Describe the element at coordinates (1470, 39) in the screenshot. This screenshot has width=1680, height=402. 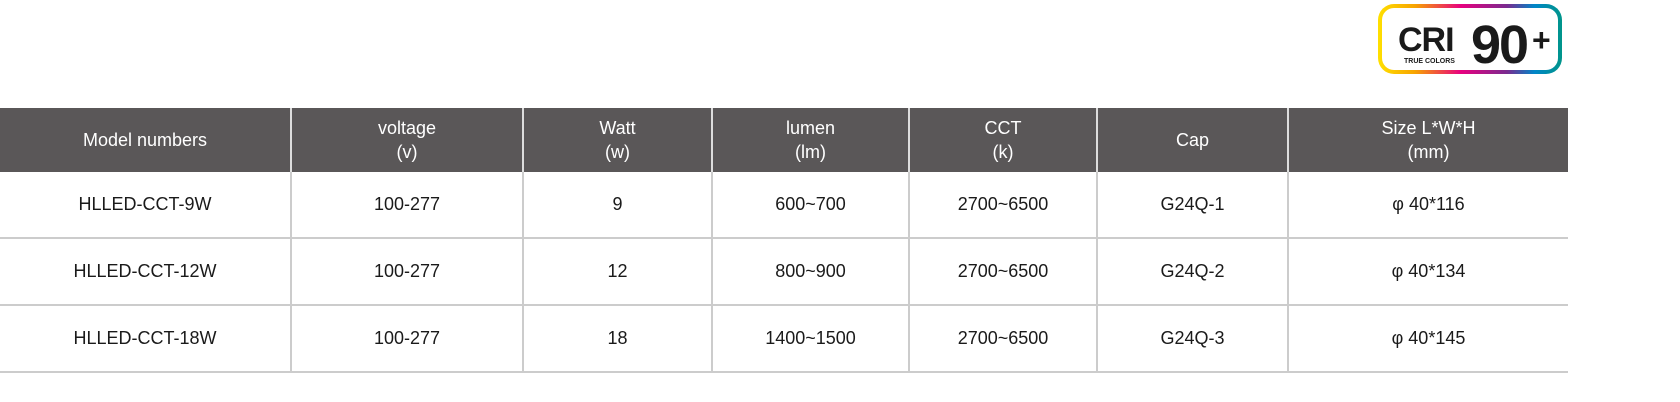
I see `cri-badge: CRI TRUE COLORS 90 +` at that location.